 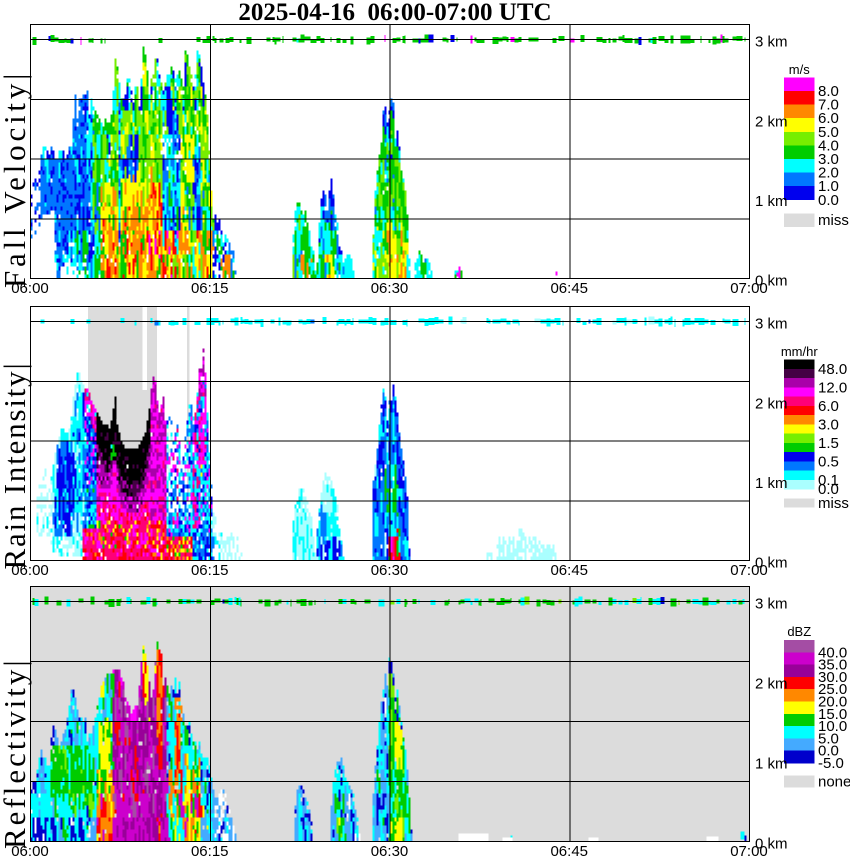 I want to click on svg-text: 12.0, so click(x=832, y=387).